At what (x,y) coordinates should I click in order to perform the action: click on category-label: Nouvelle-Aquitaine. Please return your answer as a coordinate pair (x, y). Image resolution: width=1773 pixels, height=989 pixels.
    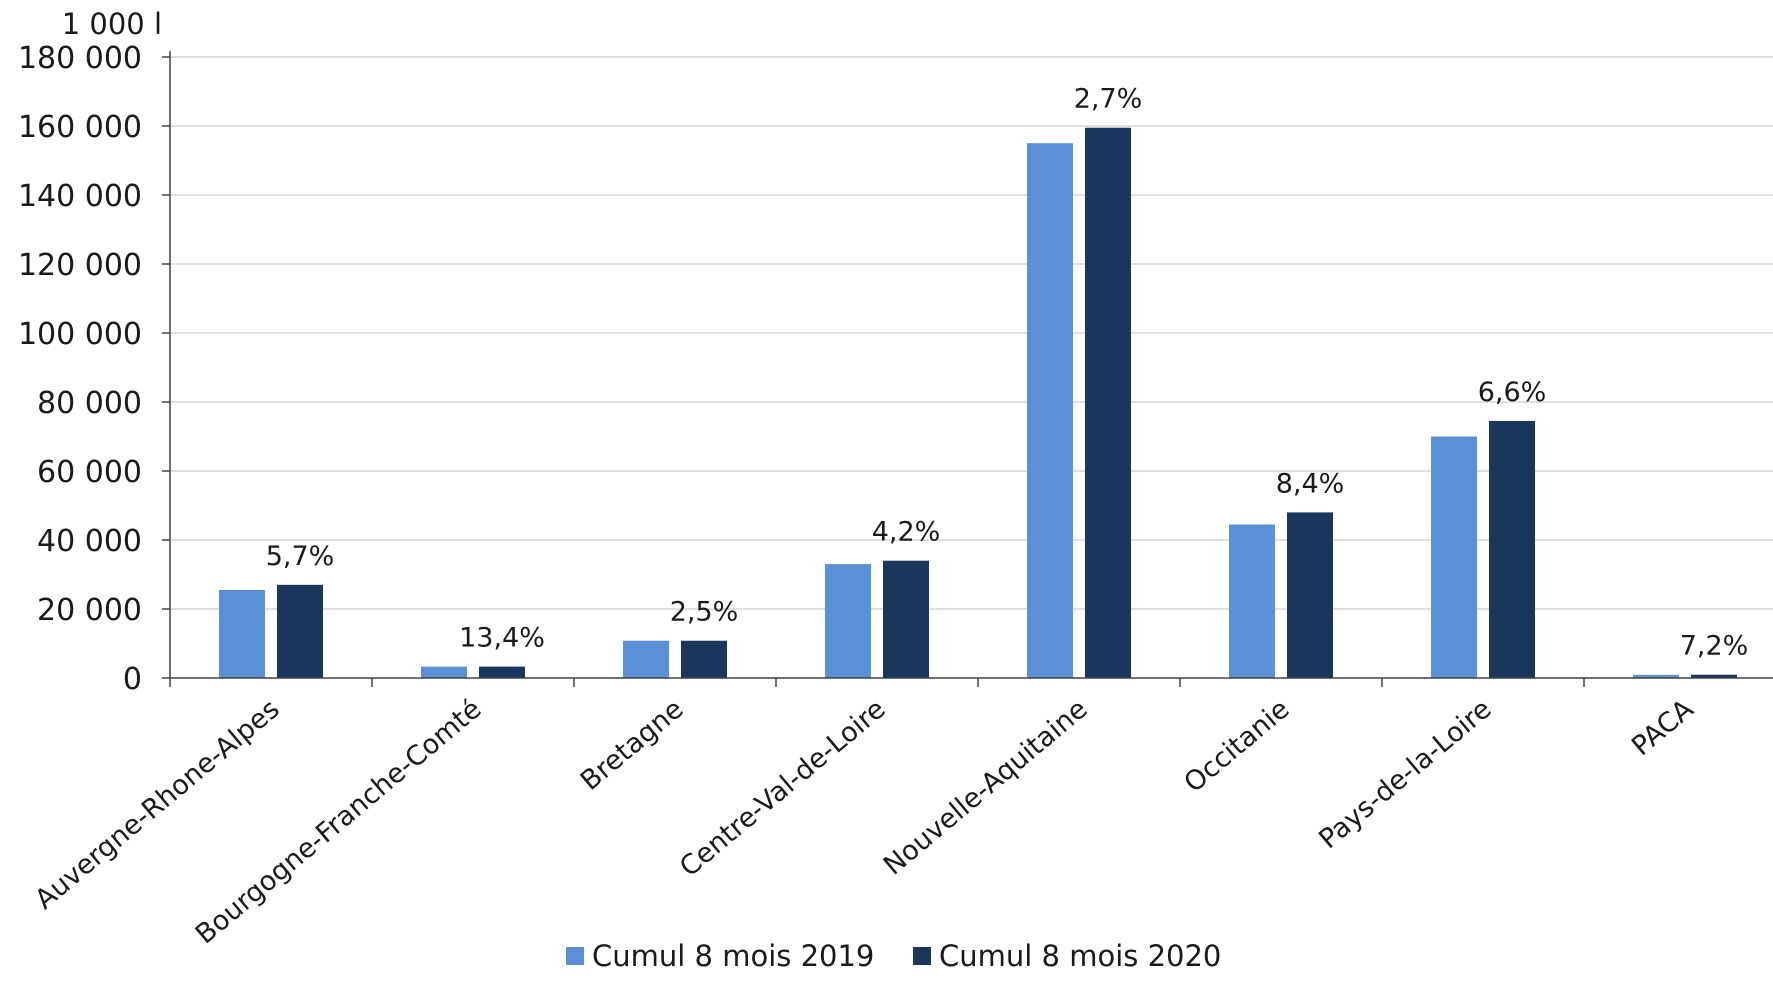
    Looking at the image, I should click on (985, 788).